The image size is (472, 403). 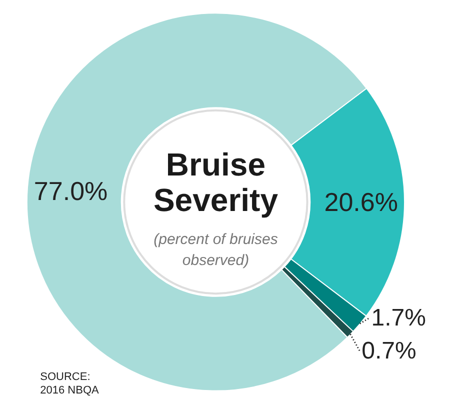 What do you see at coordinates (215, 182) in the screenshot?
I see `text: Bruise Severity` at bounding box center [215, 182].